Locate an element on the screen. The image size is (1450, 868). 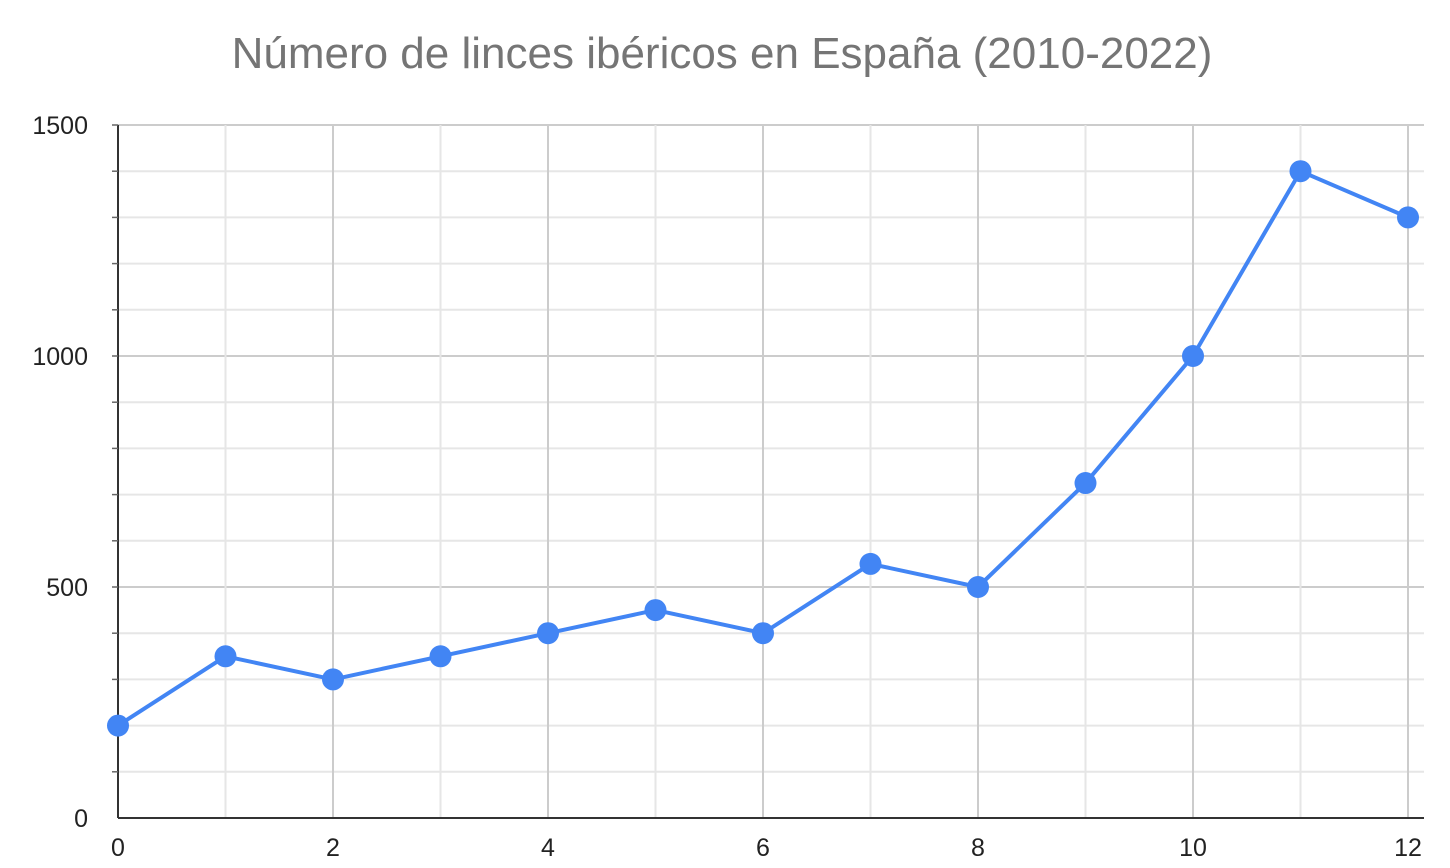
y-tick-label: 0 is located at coordinates (81, 819).